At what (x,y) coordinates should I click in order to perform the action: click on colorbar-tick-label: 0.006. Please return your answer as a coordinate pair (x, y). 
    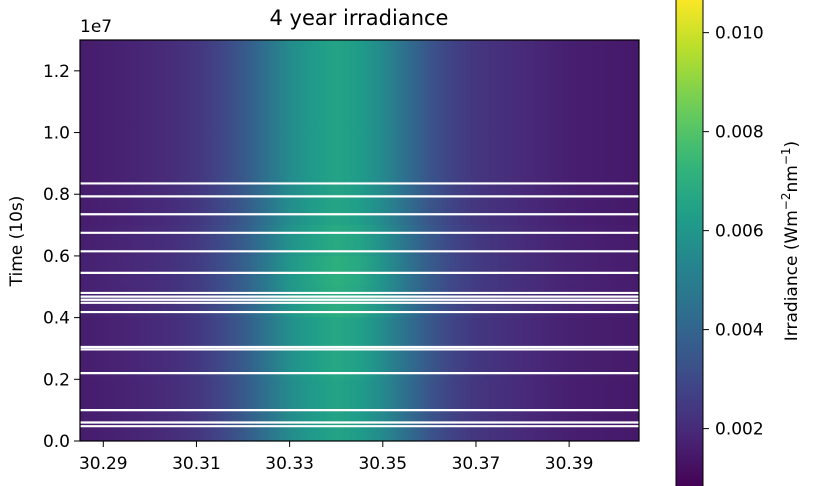
    Looking at the image, I should click on (739, 232).